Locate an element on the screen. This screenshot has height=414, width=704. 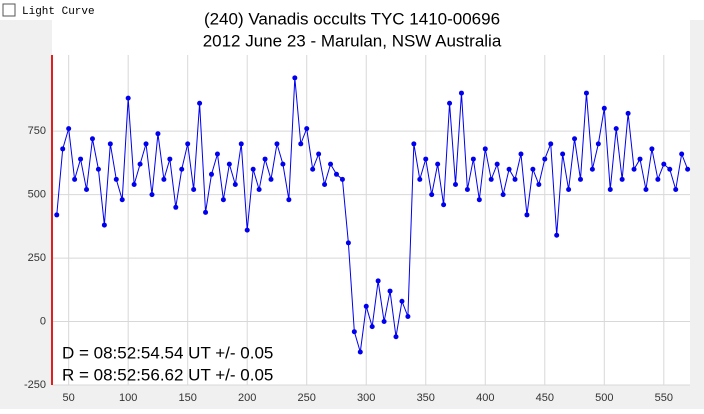
y-tick-label: 750 is located at coordinates (37, 131).